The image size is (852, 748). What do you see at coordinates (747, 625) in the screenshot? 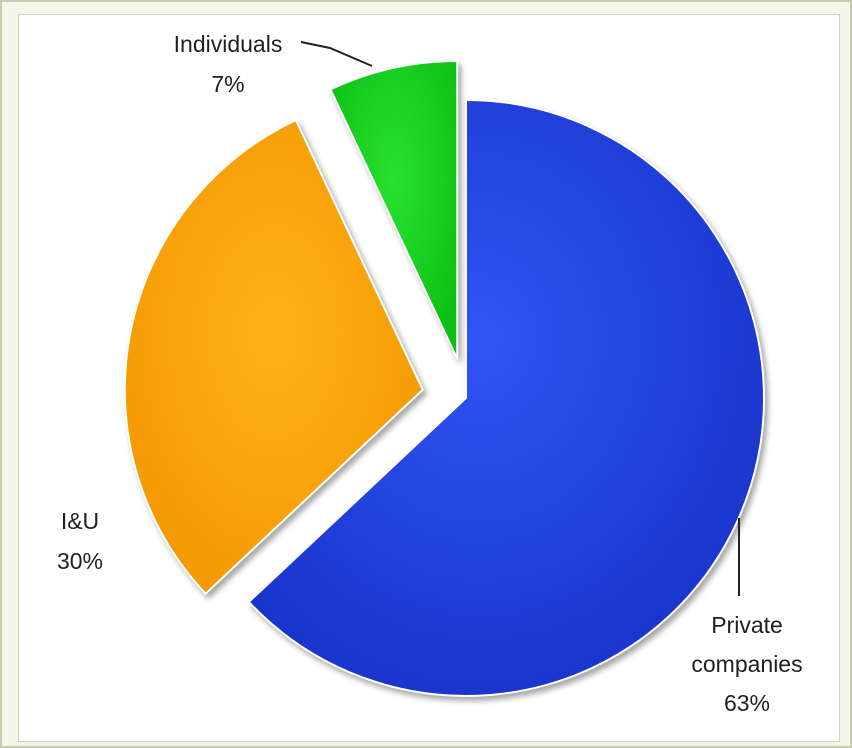
I see `label-private-line1: Private` at bounding box center [747, 625].